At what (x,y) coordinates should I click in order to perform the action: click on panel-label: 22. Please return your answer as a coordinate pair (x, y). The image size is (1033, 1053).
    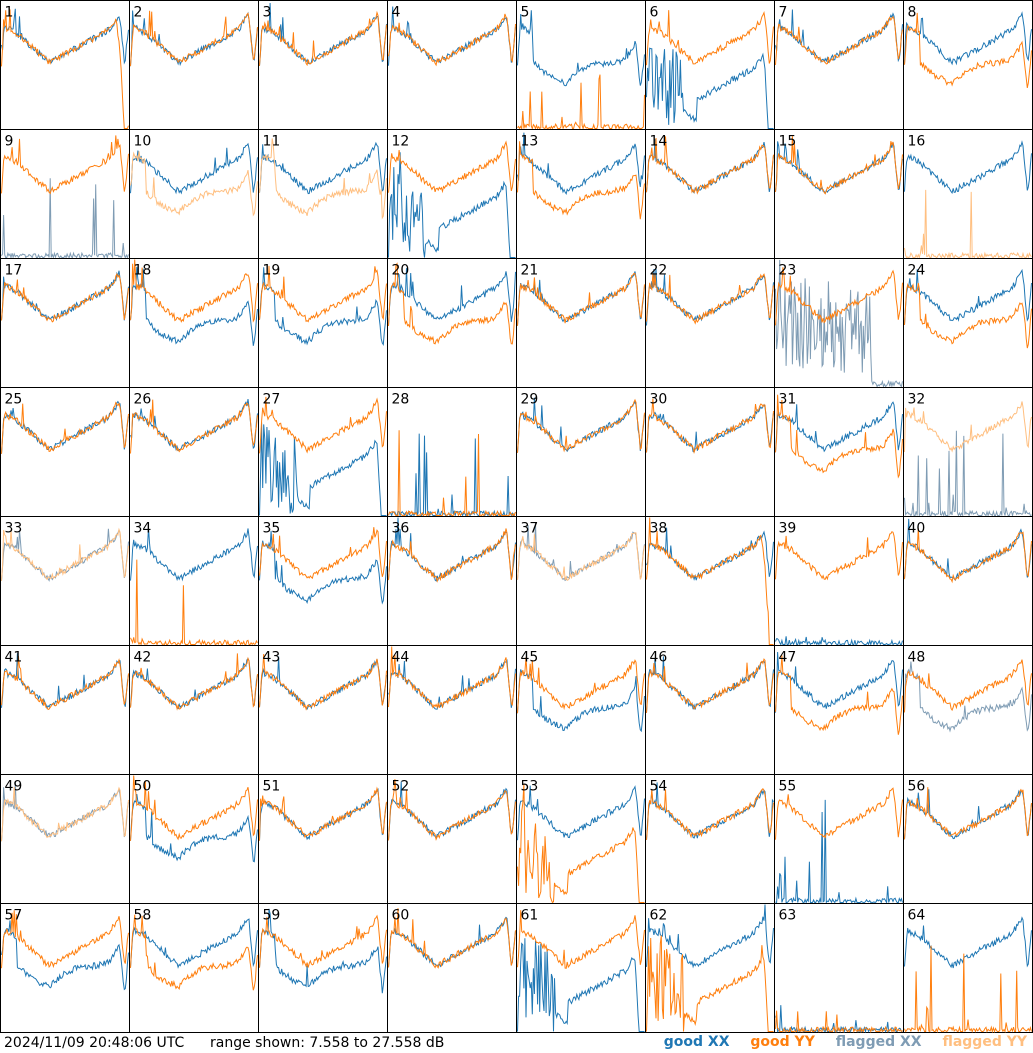
    Looking at the image, I should click on (659, 271).